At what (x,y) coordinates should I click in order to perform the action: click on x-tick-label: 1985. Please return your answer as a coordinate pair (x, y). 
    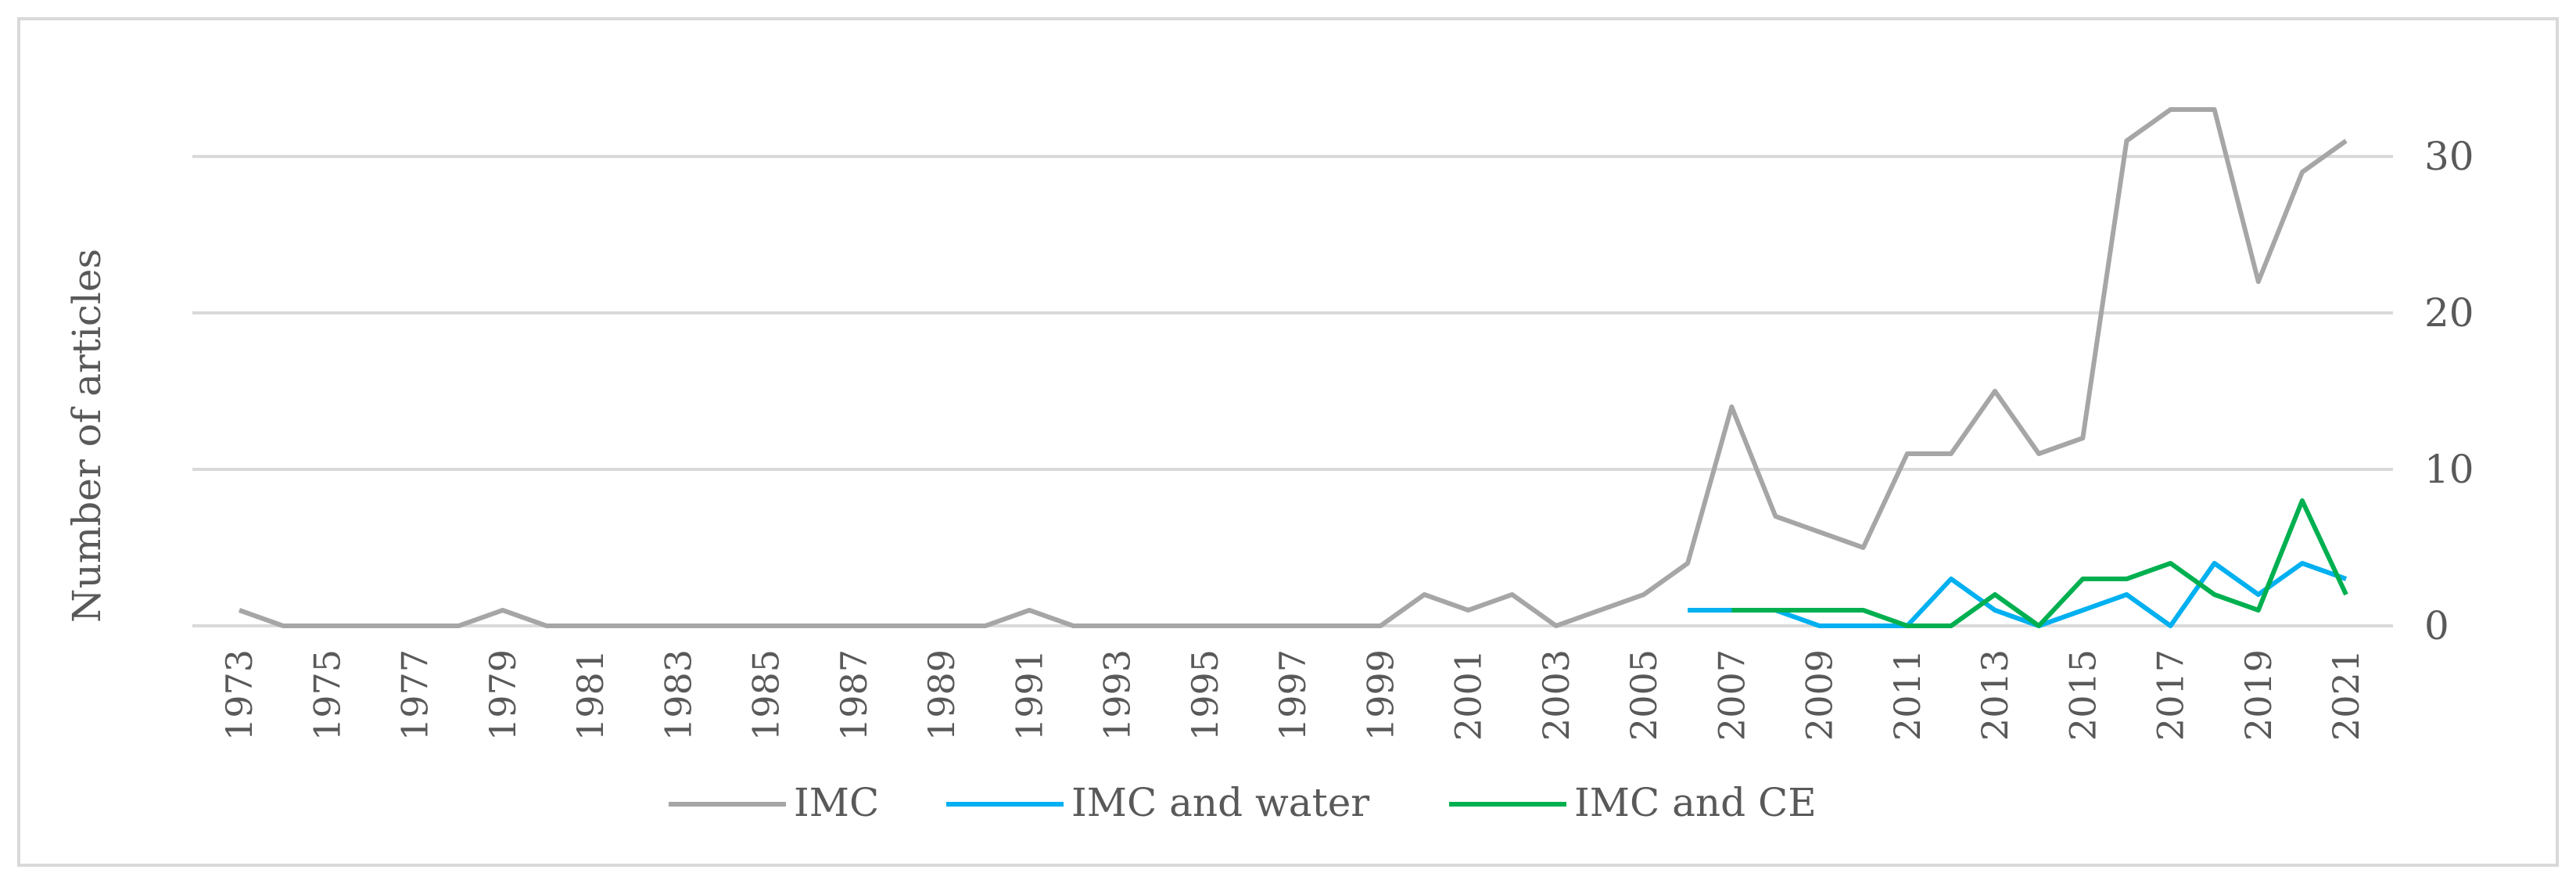
    Looking at the image, I should click on (766, 695).